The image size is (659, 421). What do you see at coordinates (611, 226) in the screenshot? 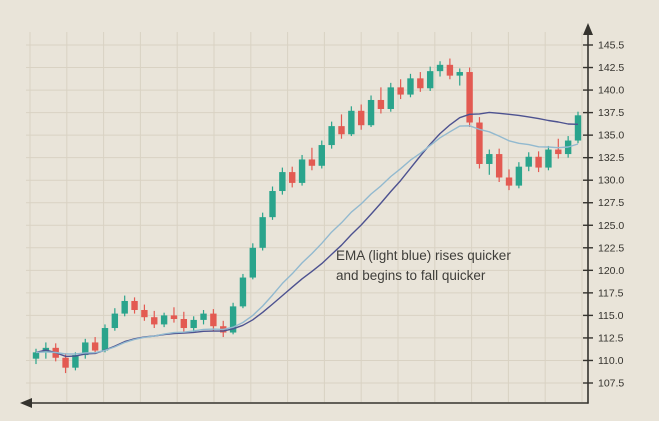
I see `y-axis-tick-label: 125.0` at bounding box center [611, 226].